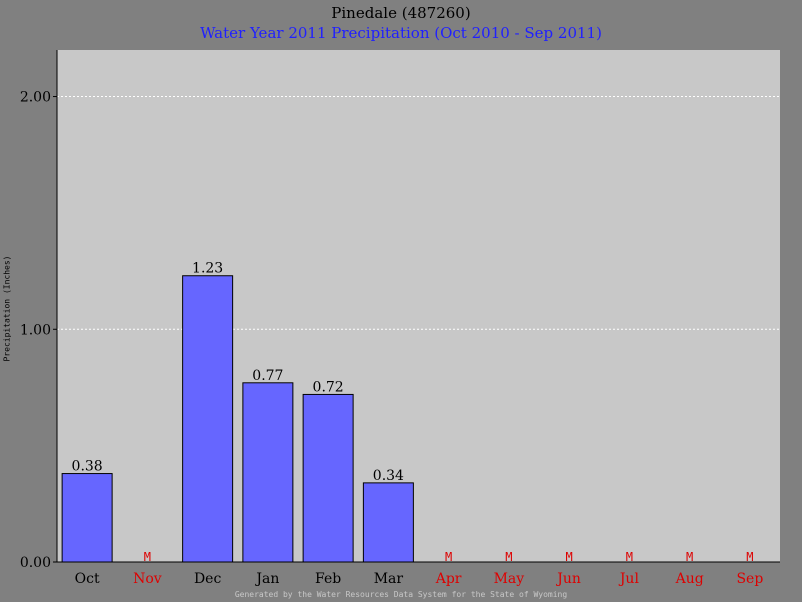 The width and height of the screenshot is (802, 602). I want to click on bar-mar, so click(388, 522).